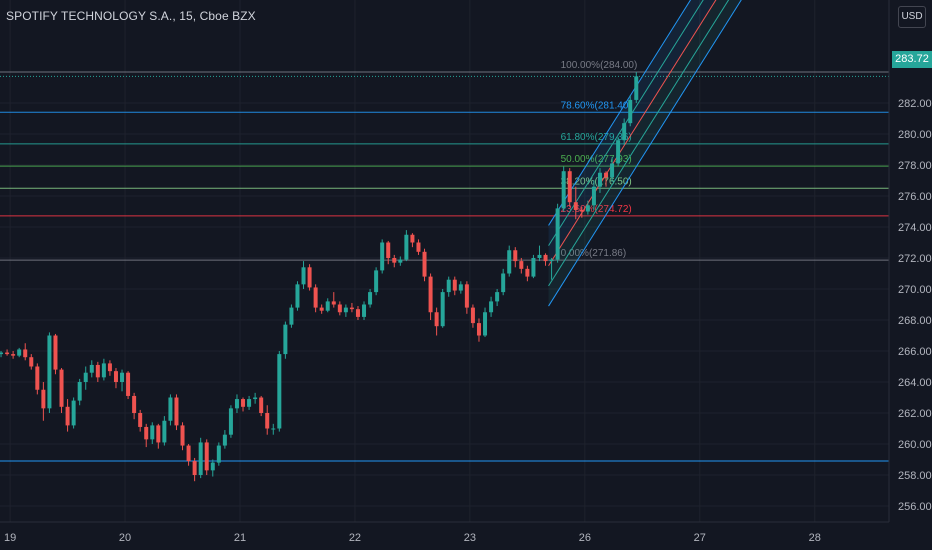 Image resolution: width=932 pixels, height=550 pixels. Describe the element at coordinates (915, 290) in the screenshot. I see `price-tick-label: 270.00` at that location.